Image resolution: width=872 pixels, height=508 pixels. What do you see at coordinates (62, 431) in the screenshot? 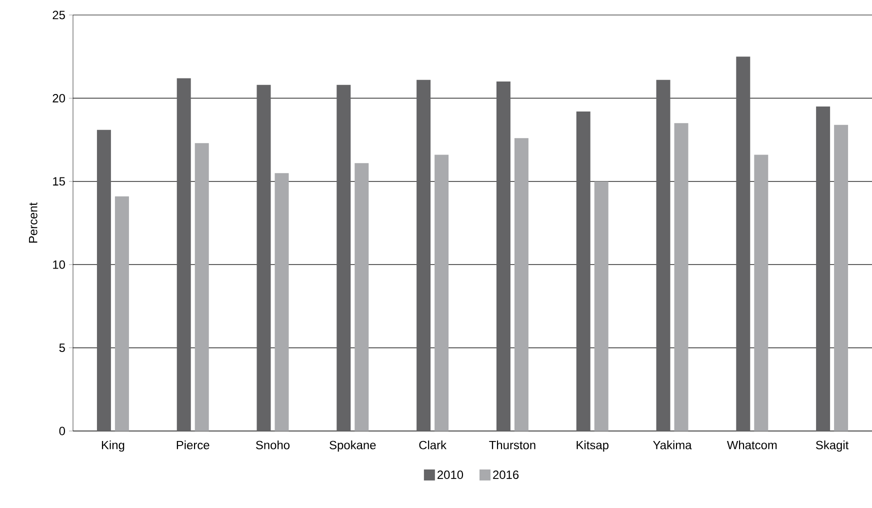
I see `y-tick-label: 0` at bounding box center [62, 431].